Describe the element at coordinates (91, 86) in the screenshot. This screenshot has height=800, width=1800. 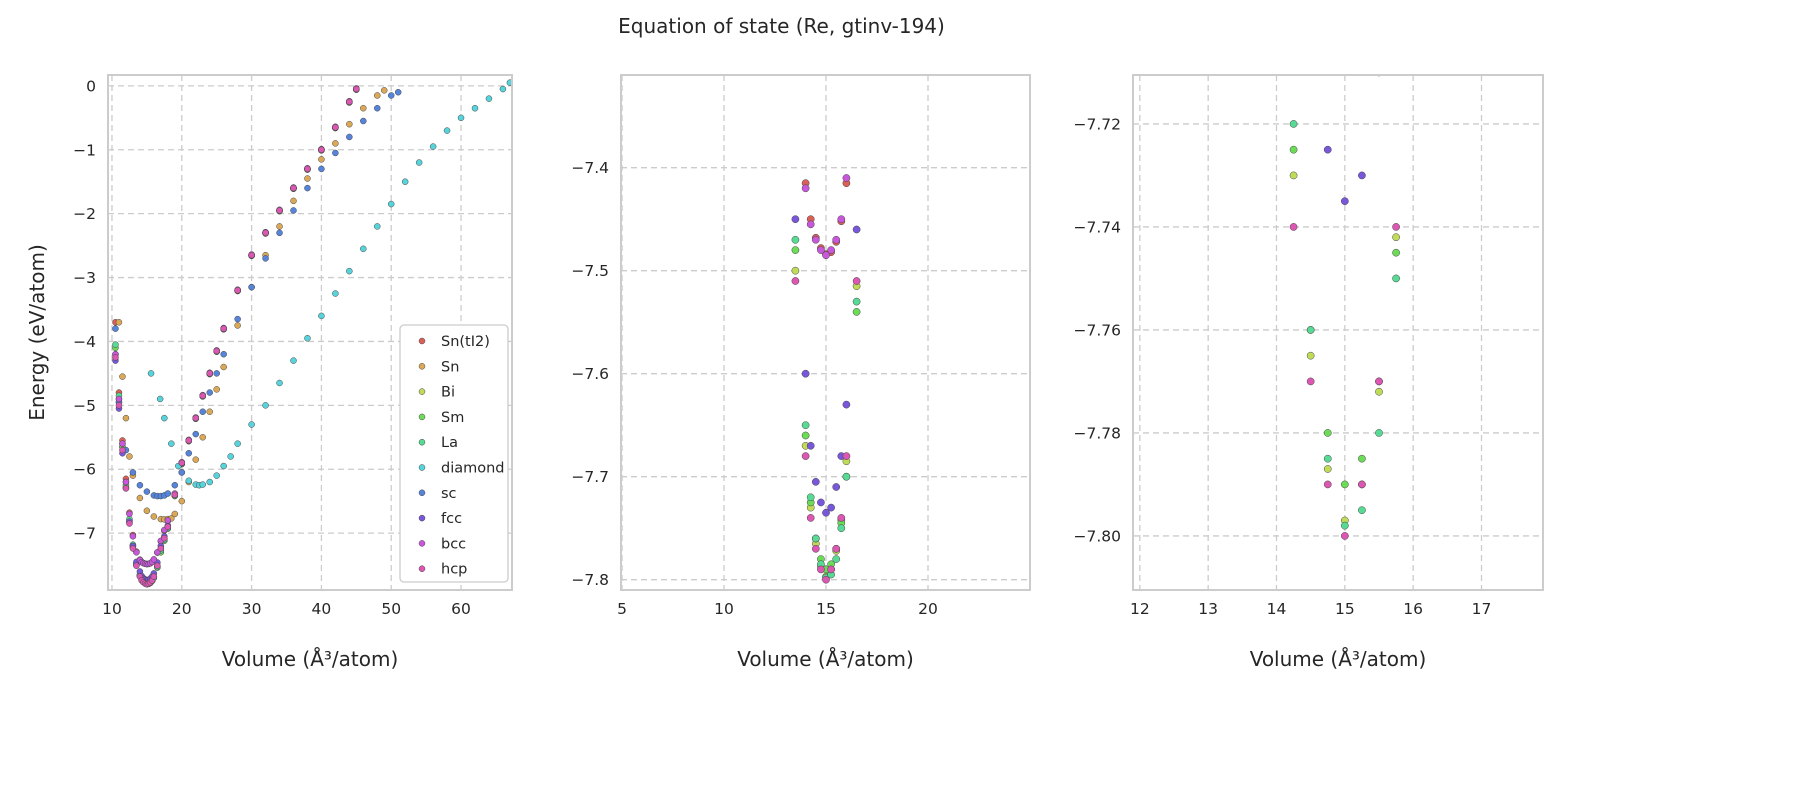
I see `y-tick-label: 0` at that location.